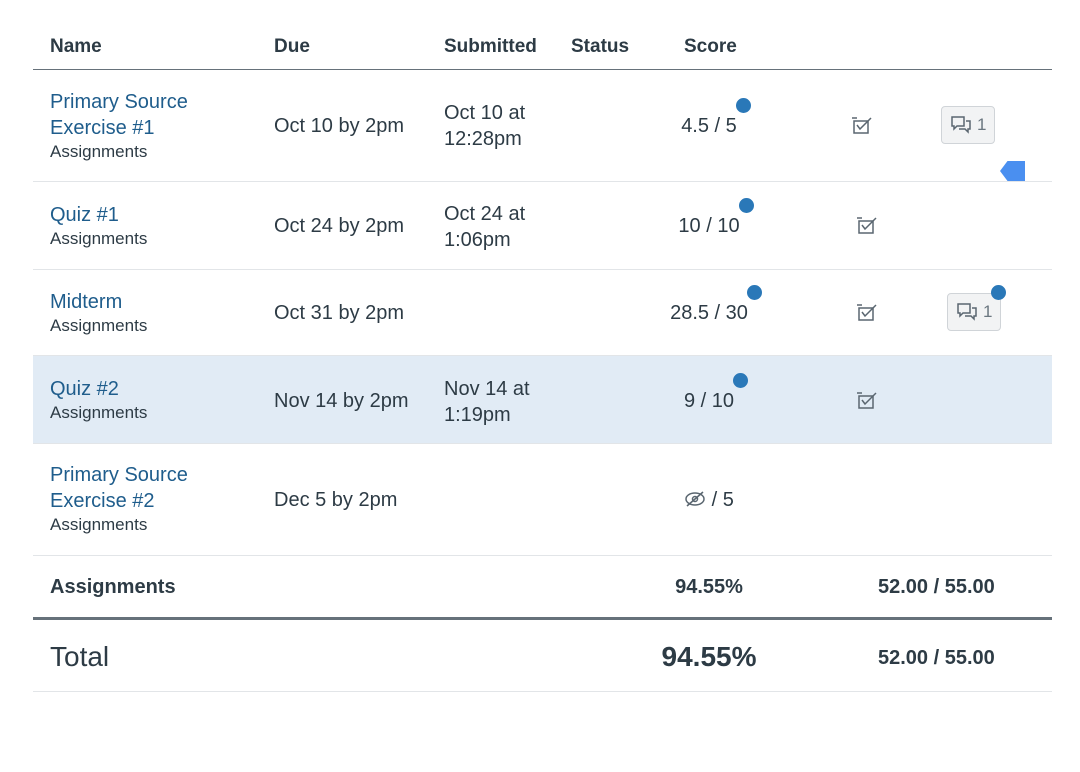  Describe the element at coordinates (542, 656) in the screenshot. I see `total-row: Total 94.55% 52.00 / 55.00` at that location.